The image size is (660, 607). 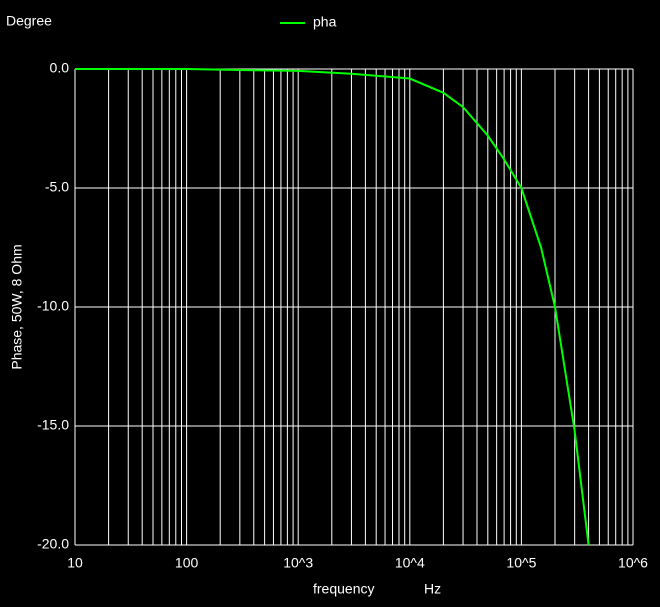 I want to click on x-tick-label: 10, so click(x=75, y=563).